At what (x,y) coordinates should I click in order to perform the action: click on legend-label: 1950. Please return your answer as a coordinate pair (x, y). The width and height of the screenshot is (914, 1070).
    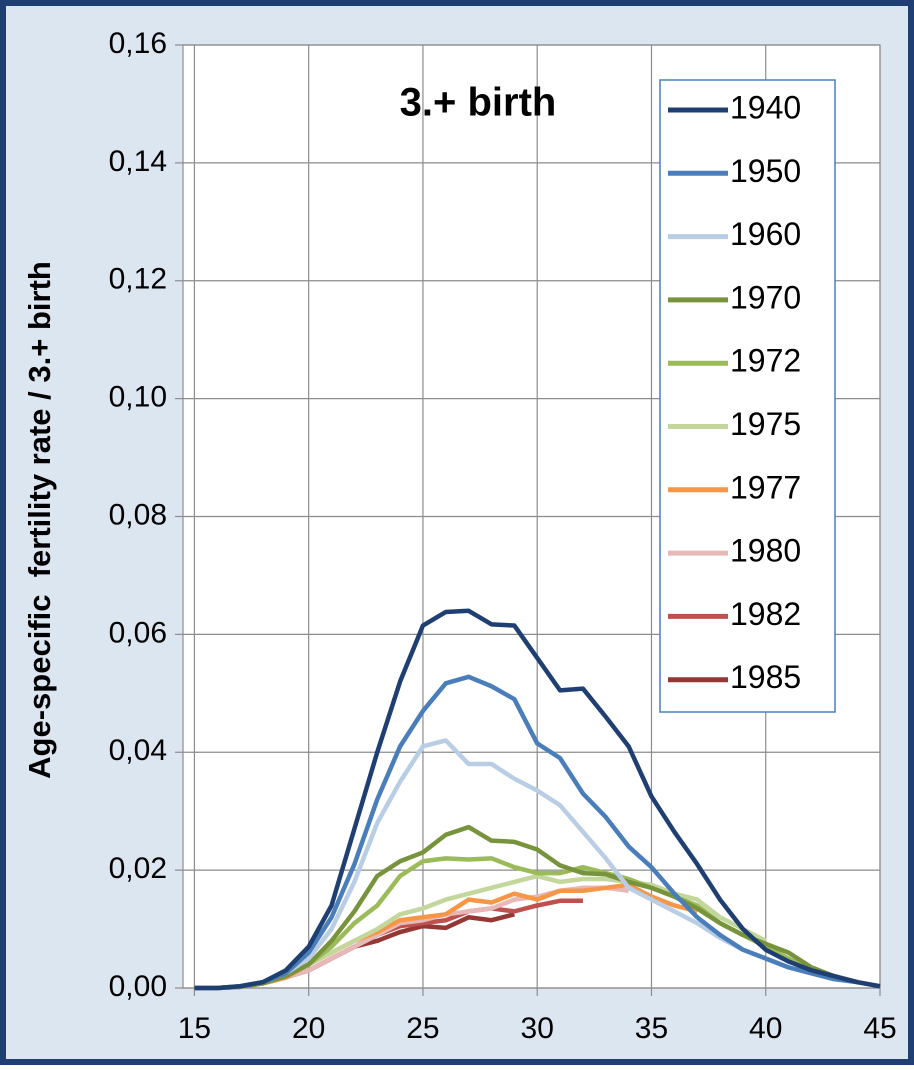
    Looking at the image, I should click on (765, 171).